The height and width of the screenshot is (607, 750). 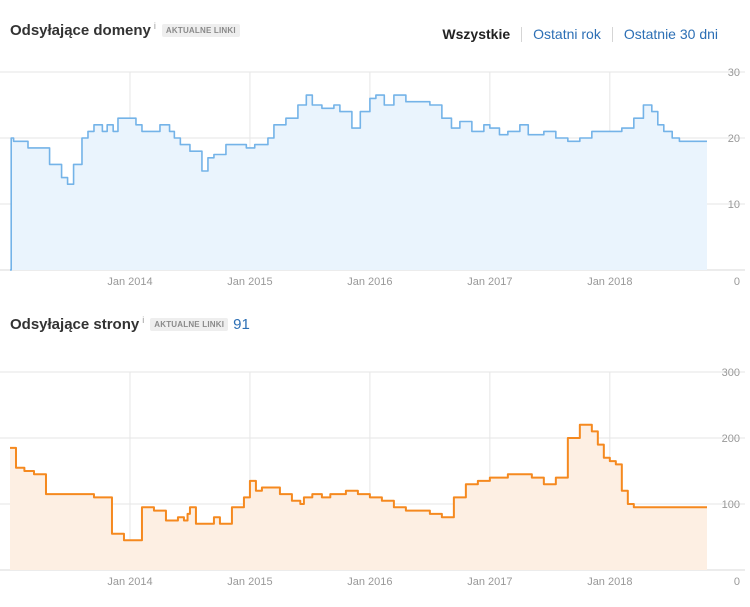 What do you see at coordinates (476, 34) in the screenshot?
I see `range-tab-all: Wszystkie` at bounding box center [476, 34].